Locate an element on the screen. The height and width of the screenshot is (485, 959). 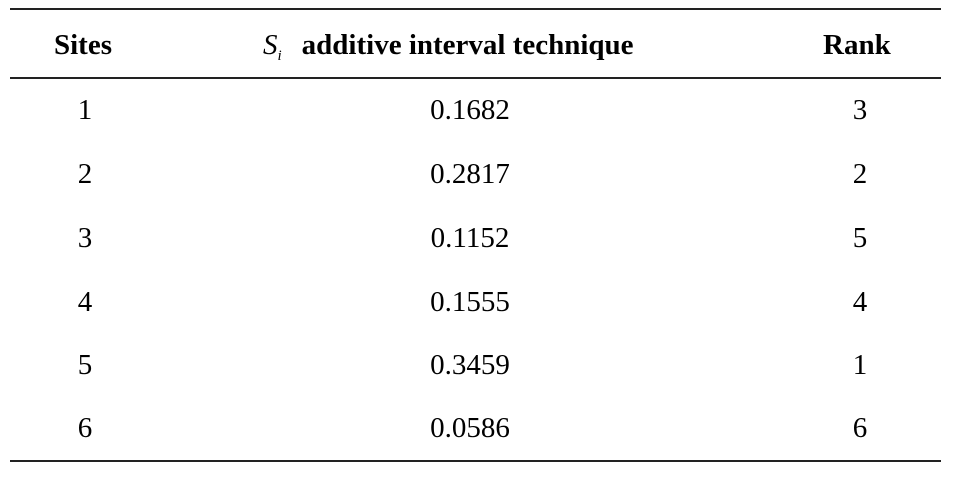
value-cell: 0.1555 is located at coordinates (470, 302).